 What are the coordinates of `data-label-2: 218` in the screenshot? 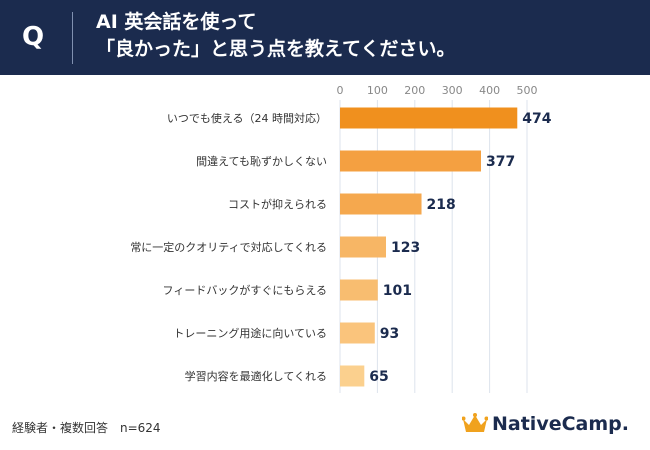 It's located at (441, 205).